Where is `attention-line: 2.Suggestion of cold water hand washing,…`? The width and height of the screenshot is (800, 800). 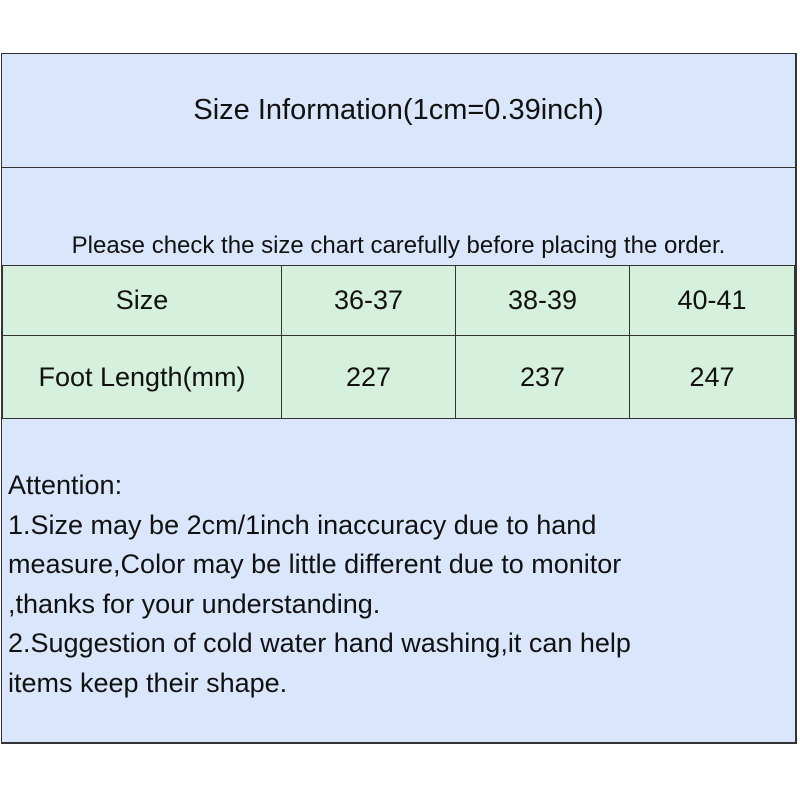
attention-line: 2.Suggestion of cold water hand washing,… is located at coordinates (319, 643).